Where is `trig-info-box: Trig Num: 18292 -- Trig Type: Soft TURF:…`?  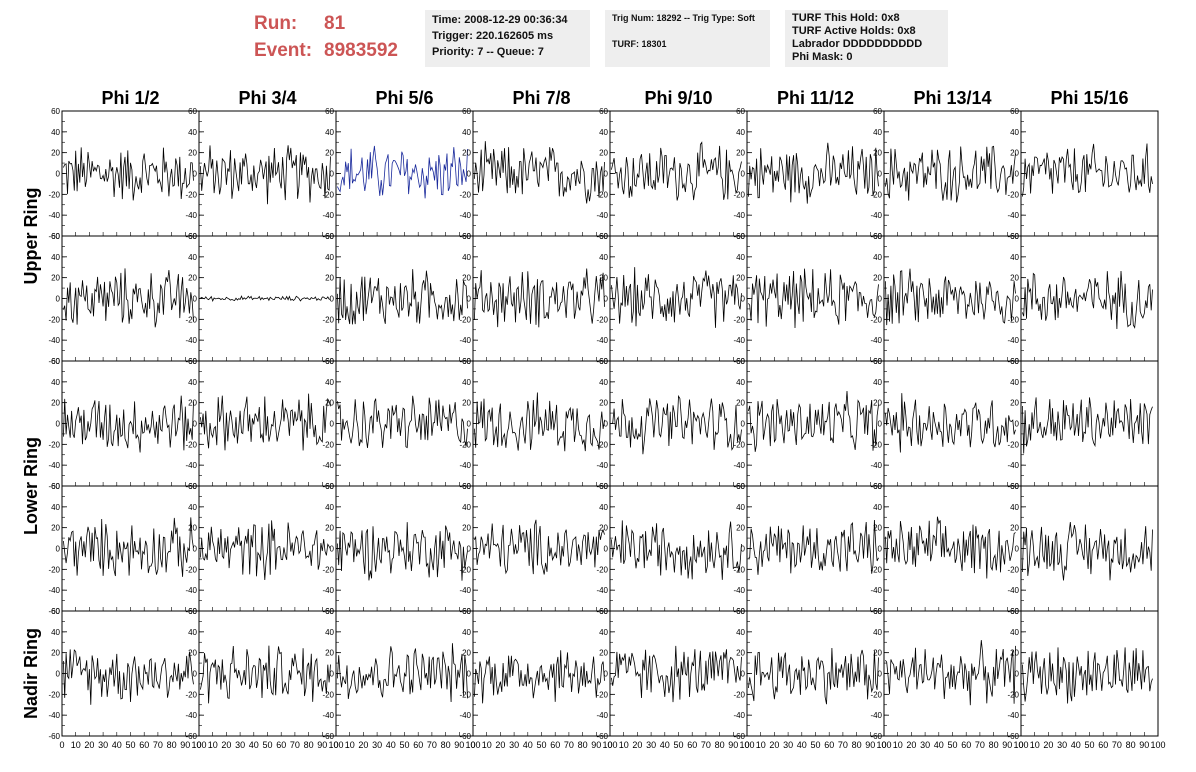
trig-info-box: Trig Num: 18292 -- Trig Type: Soft TURF:… is located at coordinates (687, 38).